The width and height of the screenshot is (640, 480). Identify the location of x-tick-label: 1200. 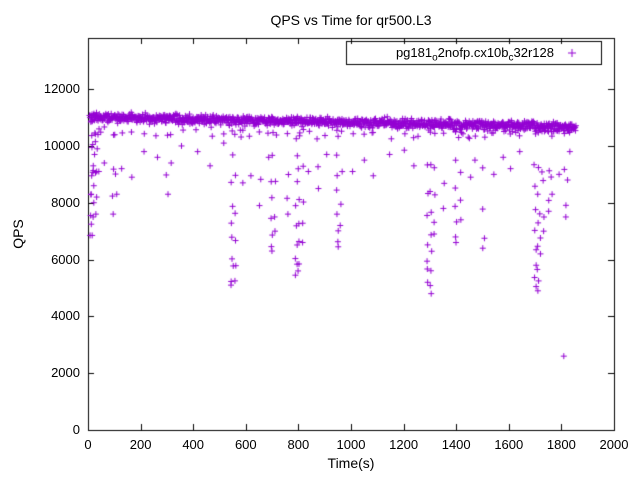
(404, 444).